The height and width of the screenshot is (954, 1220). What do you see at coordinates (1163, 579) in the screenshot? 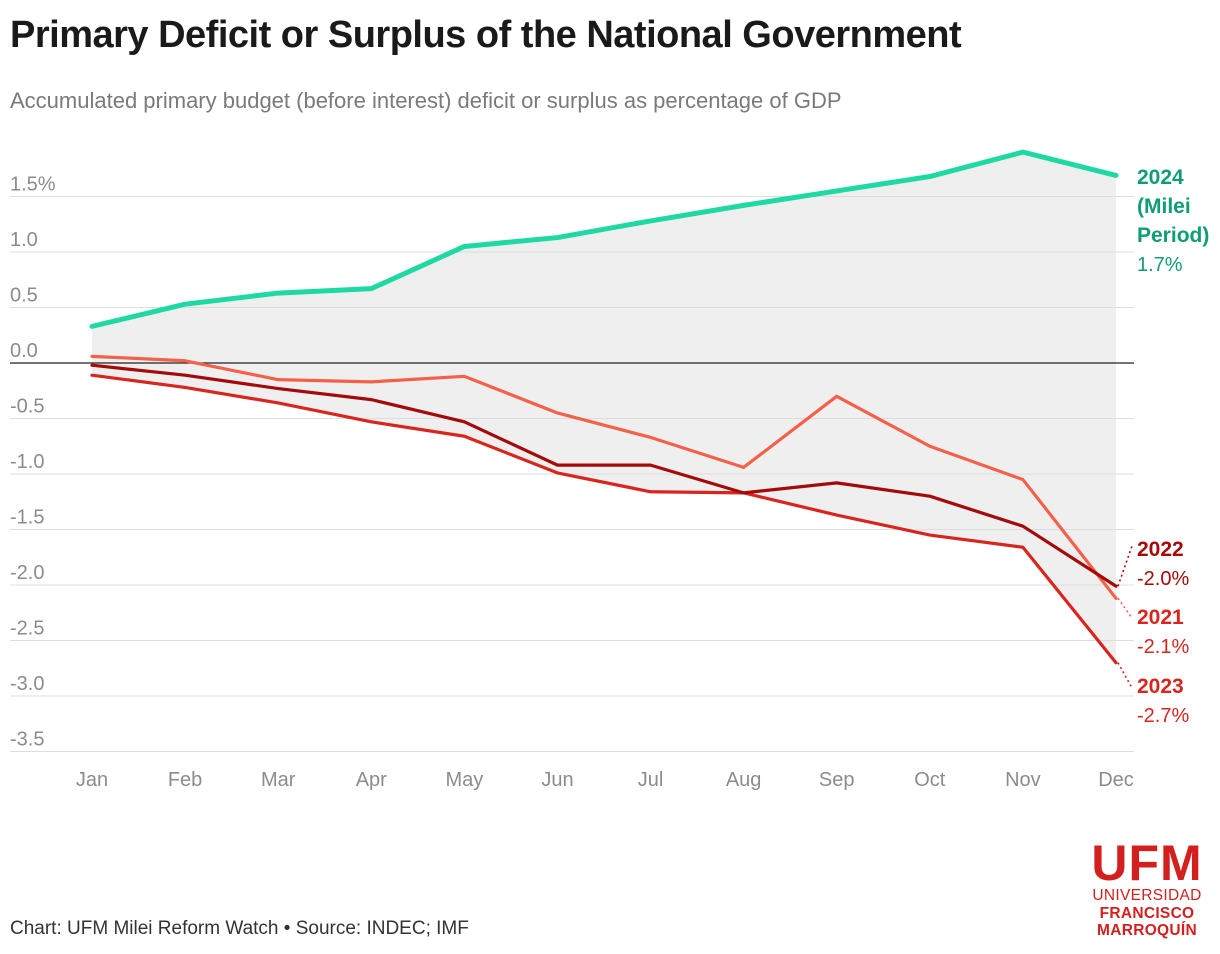
I see `series-end-value-2022: -2.0%` at bounding box center [1163, 579].